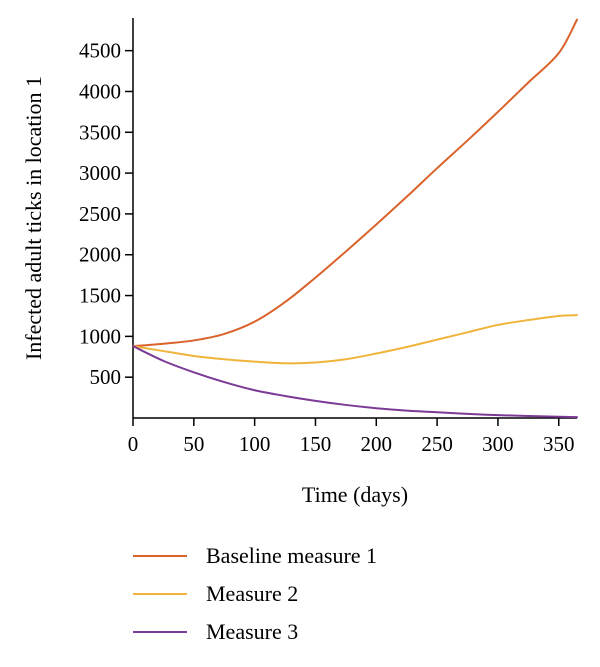  Describe the element at coordinates (100, 51) in the screenshot. I see `y-tick-label: 4500` at that location.